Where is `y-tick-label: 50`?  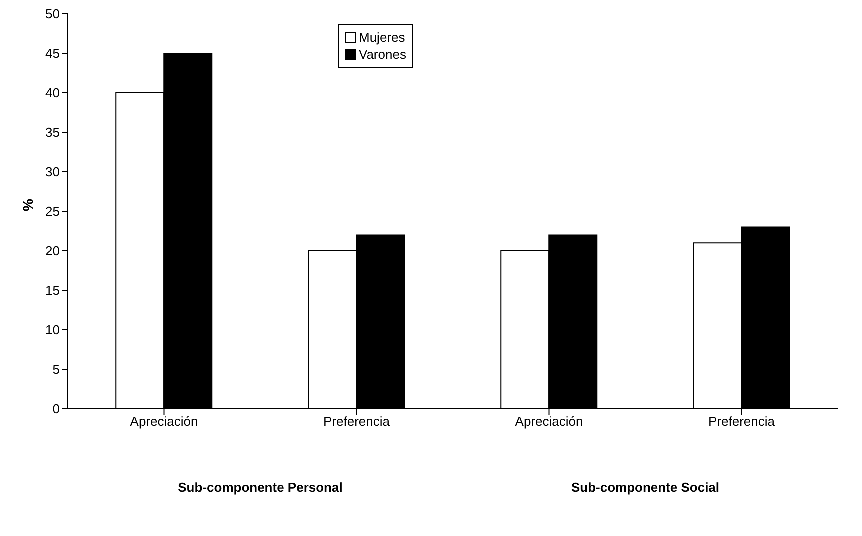 y-tick-label: 50 is located at coordinates (53, 14).